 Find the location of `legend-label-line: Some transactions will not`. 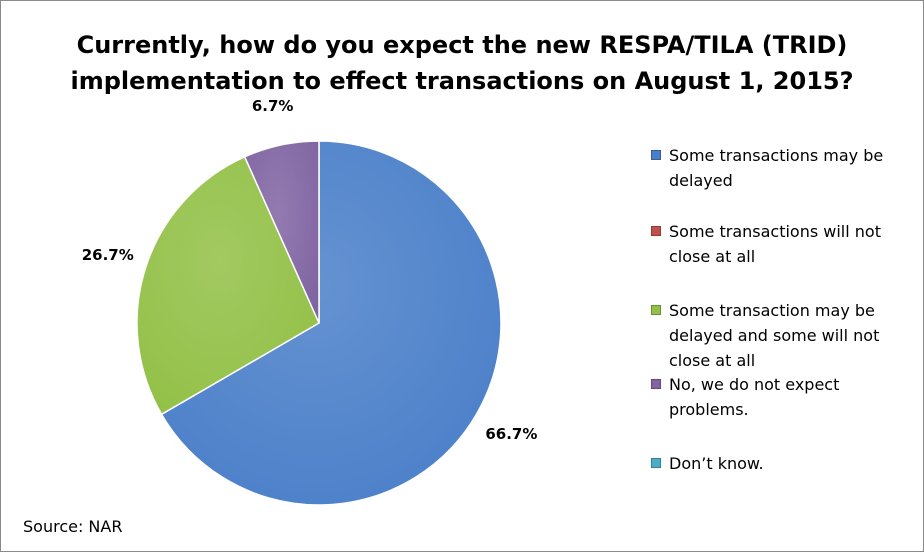

legend-label-line: Some transactions will not is located at coordinates (775, 231).